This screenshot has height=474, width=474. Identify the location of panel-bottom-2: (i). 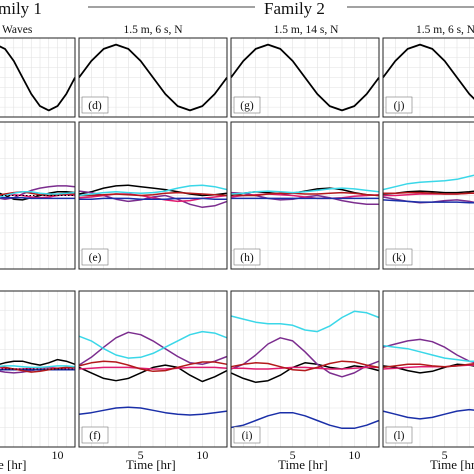
(305, 369).